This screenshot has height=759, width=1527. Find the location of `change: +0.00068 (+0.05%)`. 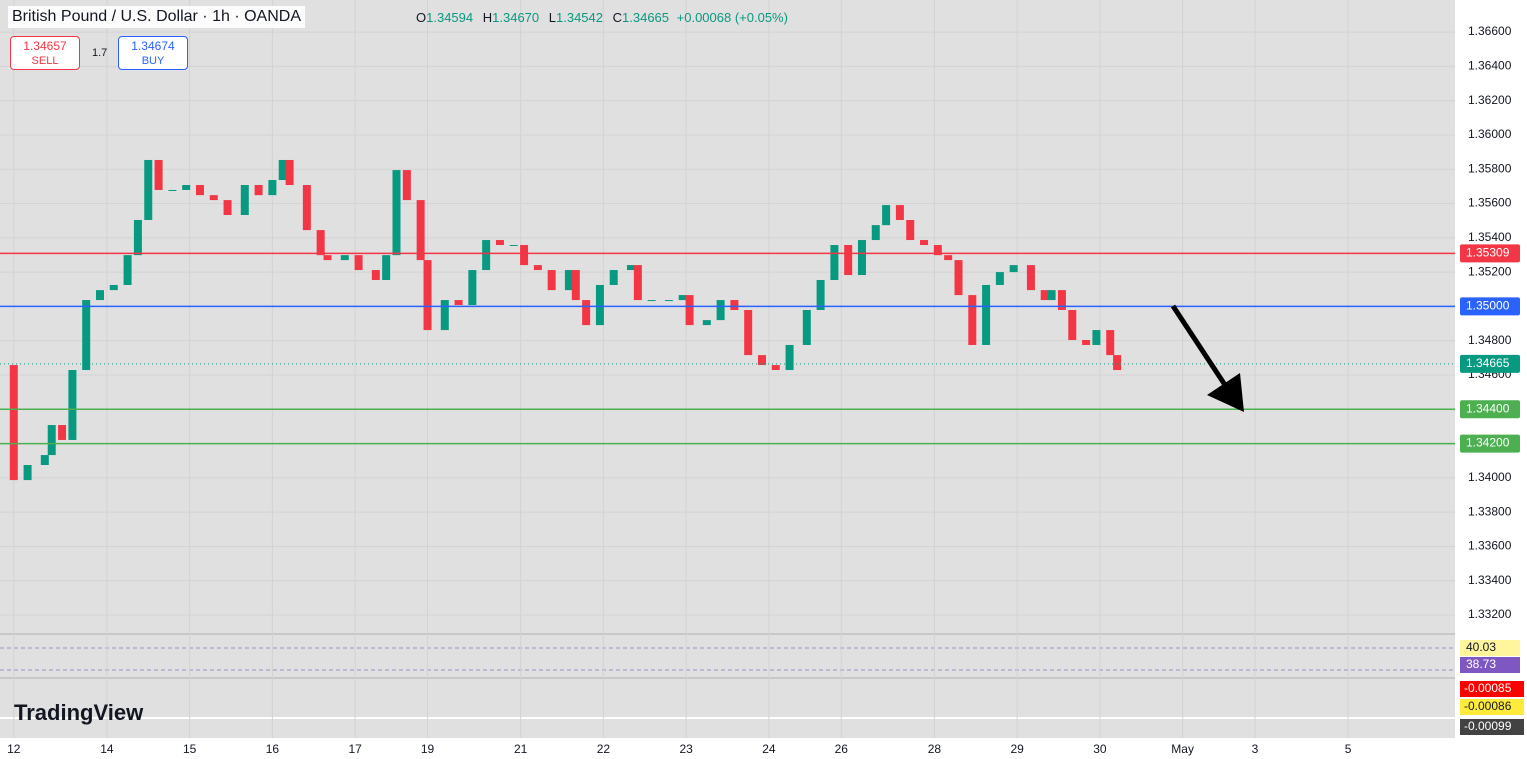

change: +0.00068 (+0.05%) is located at coordinates (732, 17).